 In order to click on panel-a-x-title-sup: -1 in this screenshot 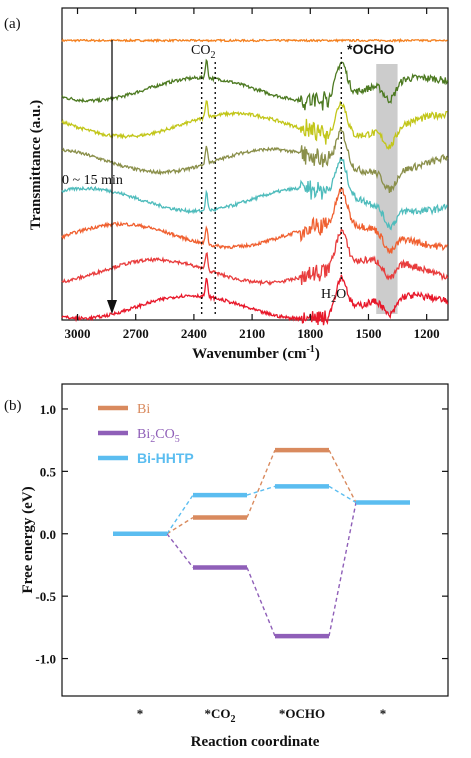, I will do `click(310, 349)`.